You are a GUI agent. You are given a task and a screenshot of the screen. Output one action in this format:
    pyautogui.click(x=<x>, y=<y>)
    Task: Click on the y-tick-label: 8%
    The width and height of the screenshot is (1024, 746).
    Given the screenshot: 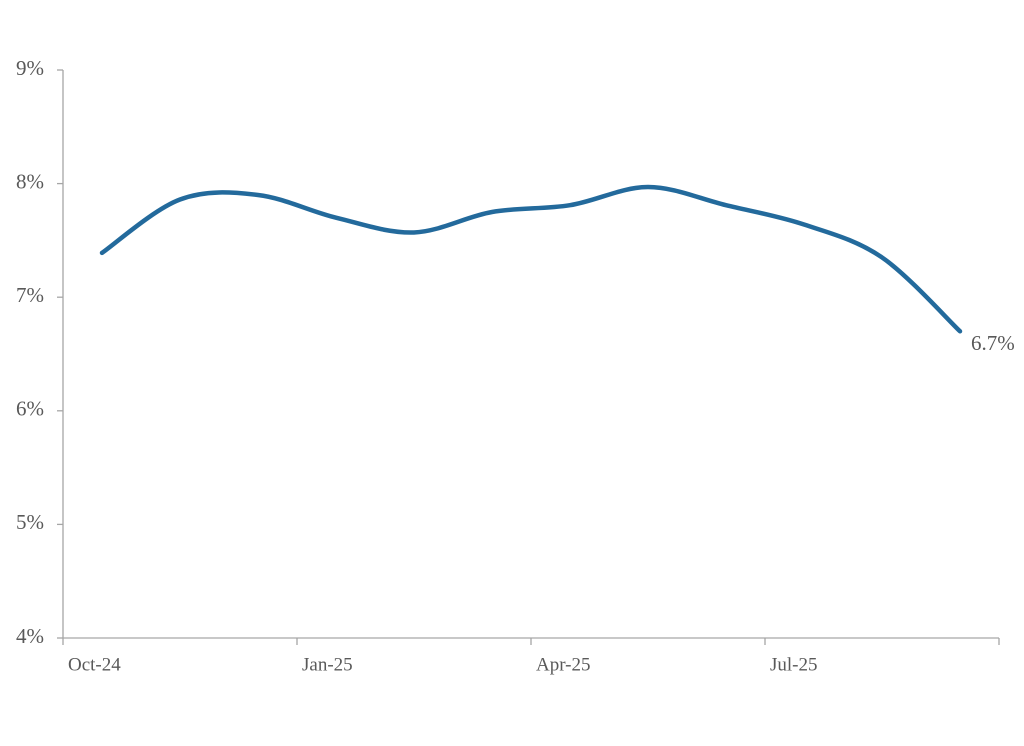 What is the action you would take?
    pyautogui.click(x=30, y=181)
    